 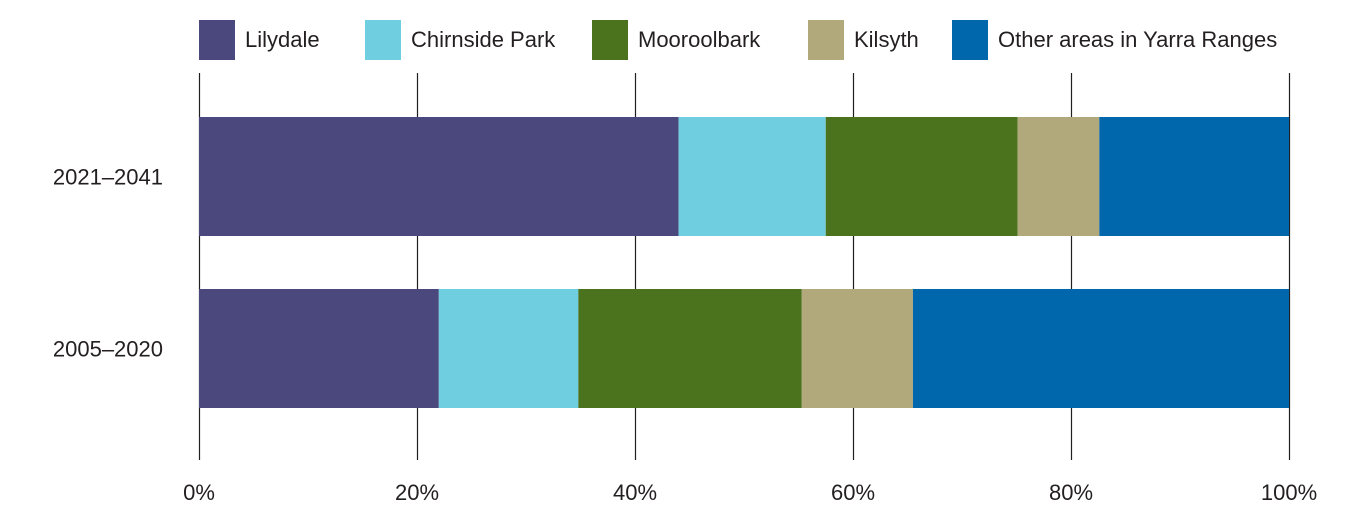 I want to click on legend-label: Lilydale, so click(x=282, y=39).